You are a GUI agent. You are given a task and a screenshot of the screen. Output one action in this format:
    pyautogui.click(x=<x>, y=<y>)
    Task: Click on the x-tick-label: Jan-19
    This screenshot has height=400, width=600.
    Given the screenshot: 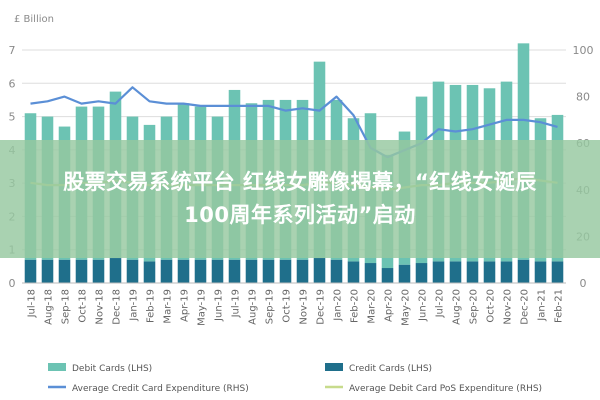 What is the action you would take?
    pyautogui.click(x=134, y=305)
    